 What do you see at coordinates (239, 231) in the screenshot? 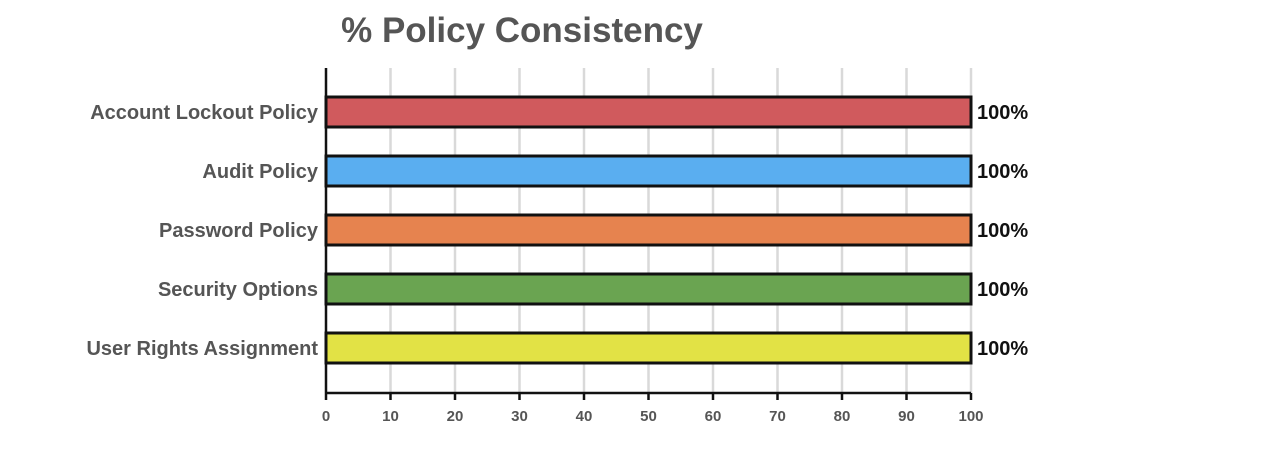
I see `category-label: Password Policy` at bounding box center [239, 231].